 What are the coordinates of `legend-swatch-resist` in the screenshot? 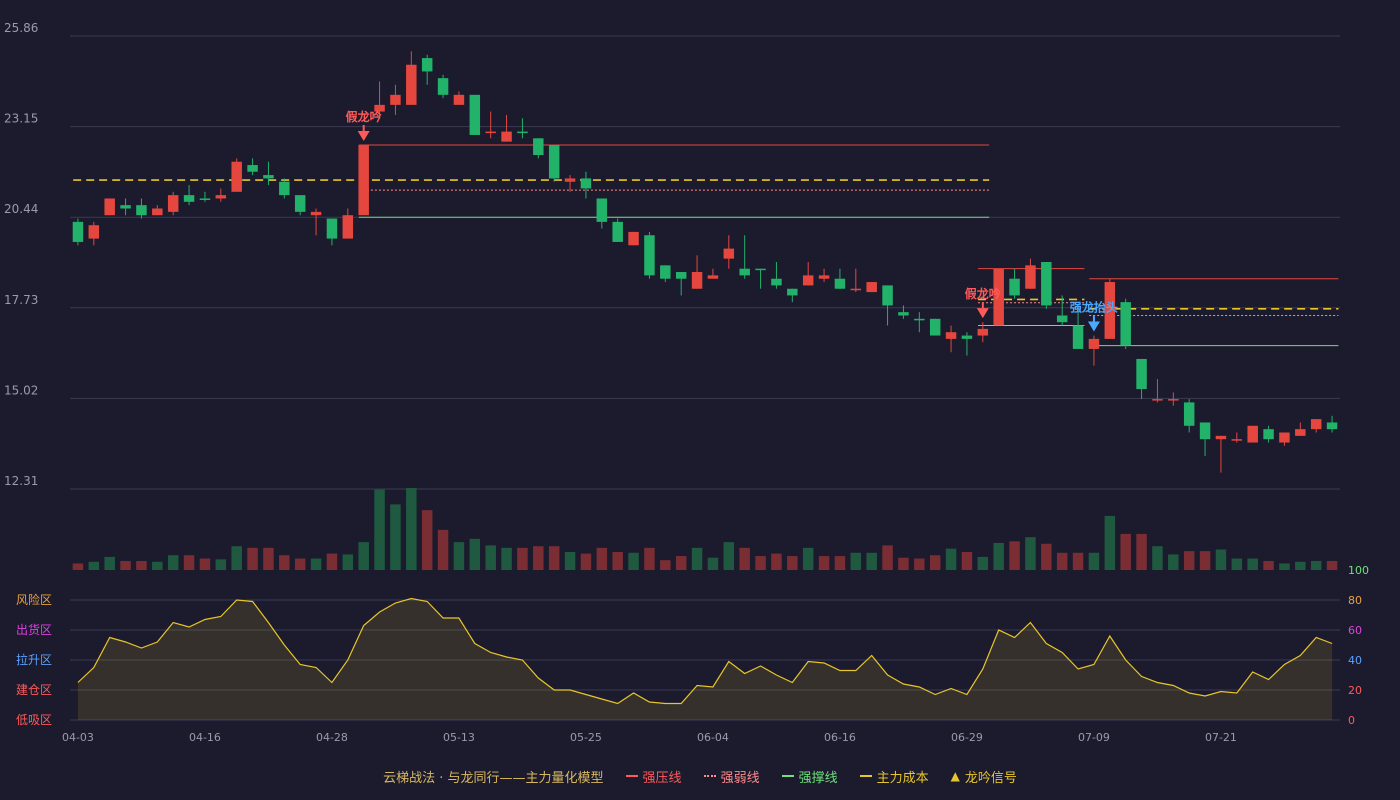 It's located at (631, 776).